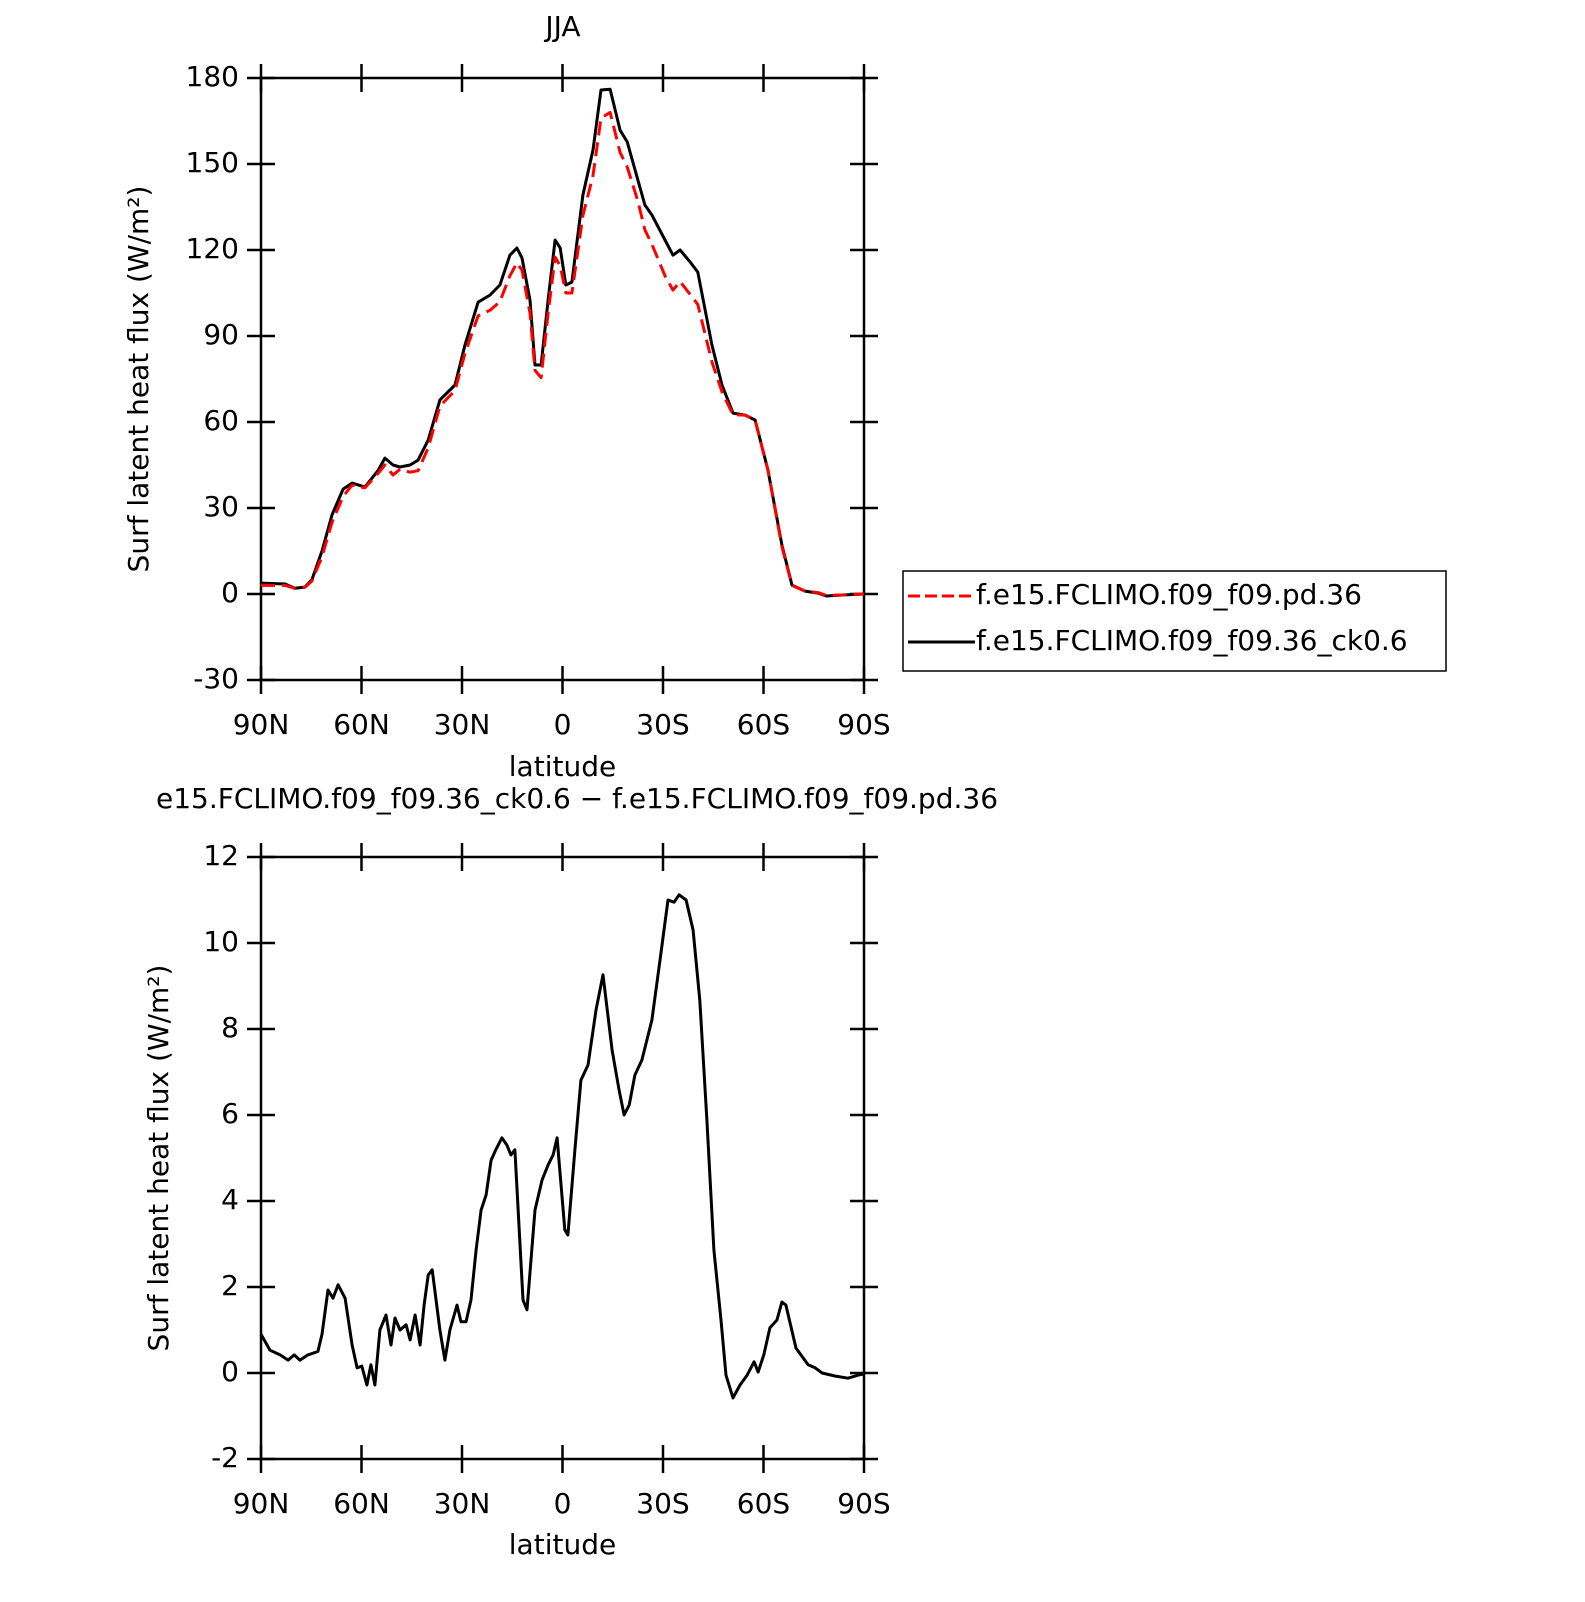 The image size is (1585, 1602). Describe the element at coordinates (230, 1199) in the screenshot. I see `y-tick-label: 4` at that location.